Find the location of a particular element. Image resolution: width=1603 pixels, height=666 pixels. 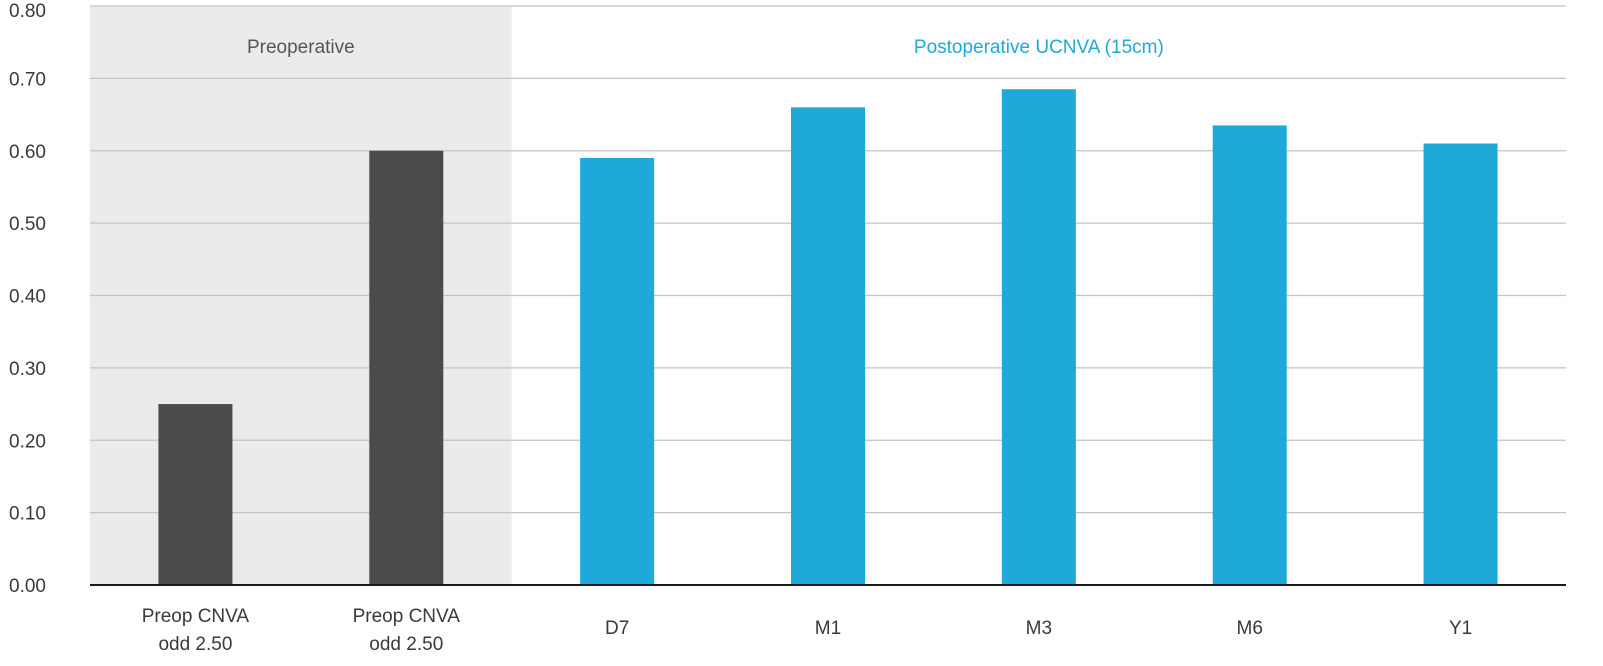

y-tick-label: 0.80 is located at coordinates (27, 11).